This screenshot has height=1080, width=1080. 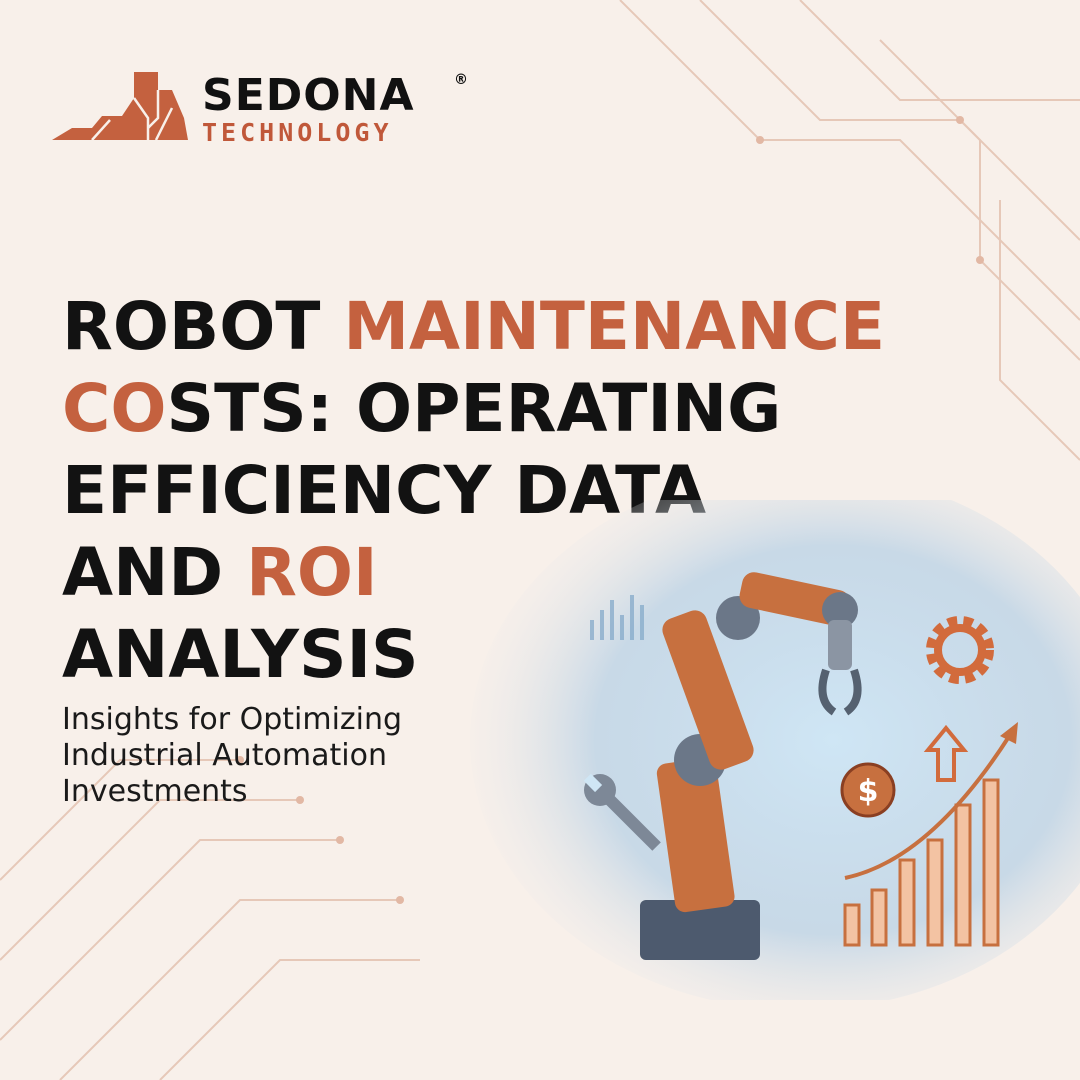 I want to click on subtitle-line: Insights for Optimizing, so click(x=232, y=719).